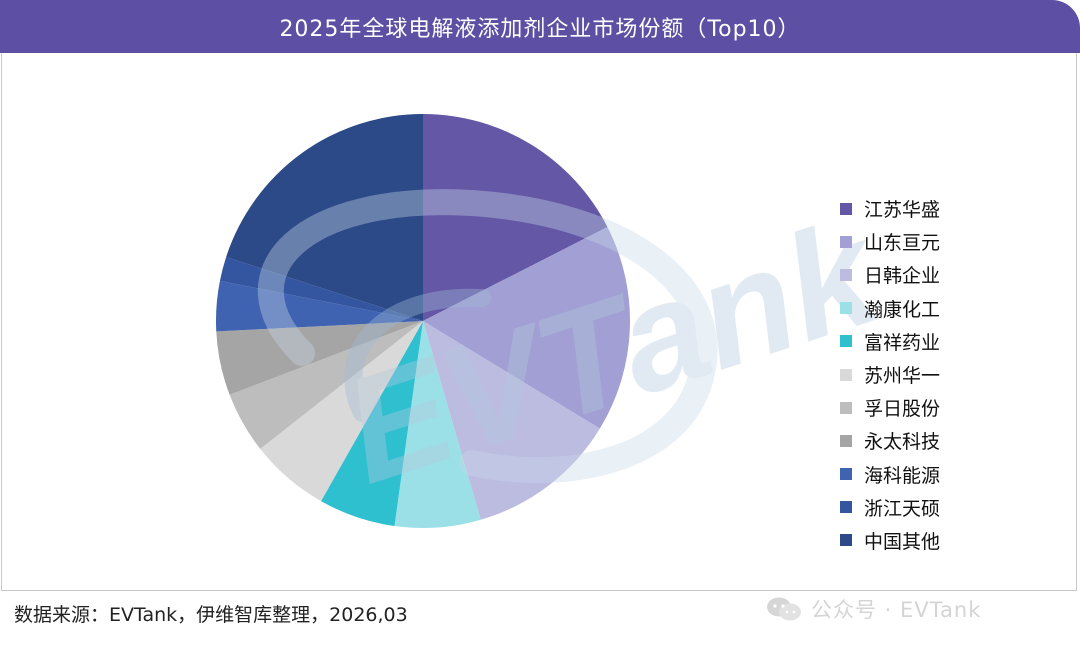  I want to click on legend-item: 山东亘元, so click(890, 241).